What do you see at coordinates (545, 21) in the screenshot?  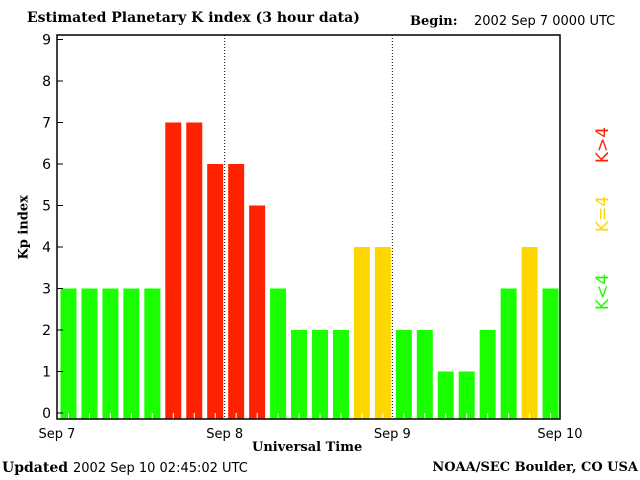 I see `begin-value: 2002 Sep 7 0000 UTC` at bounding box center [545, 21].